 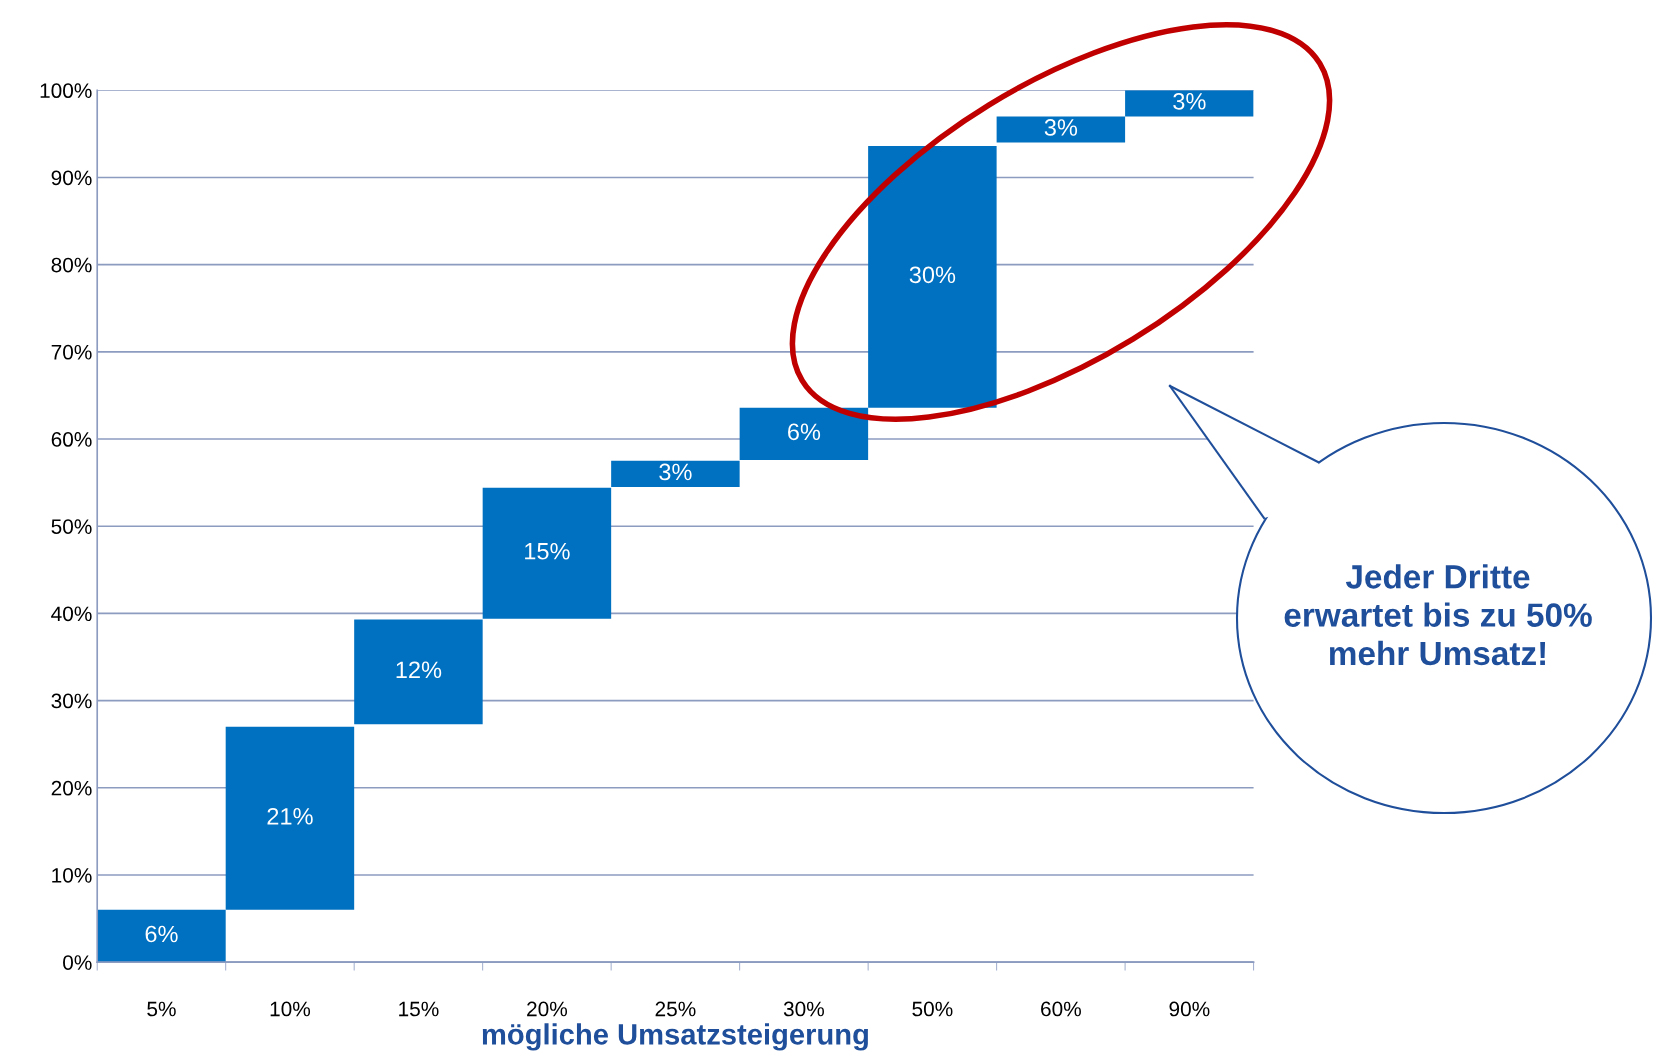 I want to click on data-label: 12%, so click(x=419, y=670).